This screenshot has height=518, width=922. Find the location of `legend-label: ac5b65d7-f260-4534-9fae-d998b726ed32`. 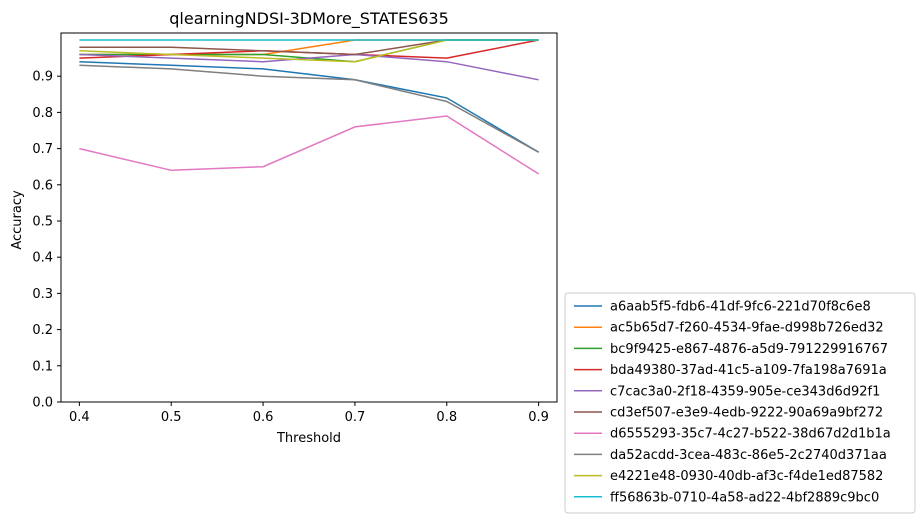

legend-label: ac5b65d7-f260-4534-9fae-d998b726ed32 is located at coordinates (747, 328).